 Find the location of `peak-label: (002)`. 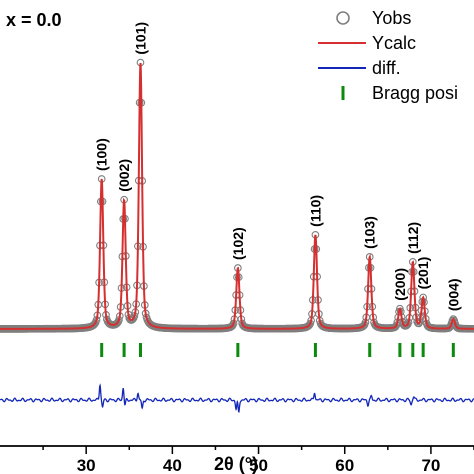

peak-label: (002) is located at coordinates (124, 175).